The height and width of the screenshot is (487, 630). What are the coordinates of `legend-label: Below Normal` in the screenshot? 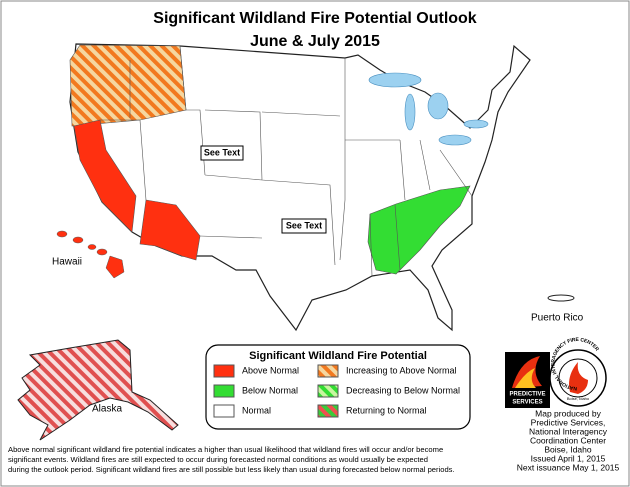 It's located at (270, 390).